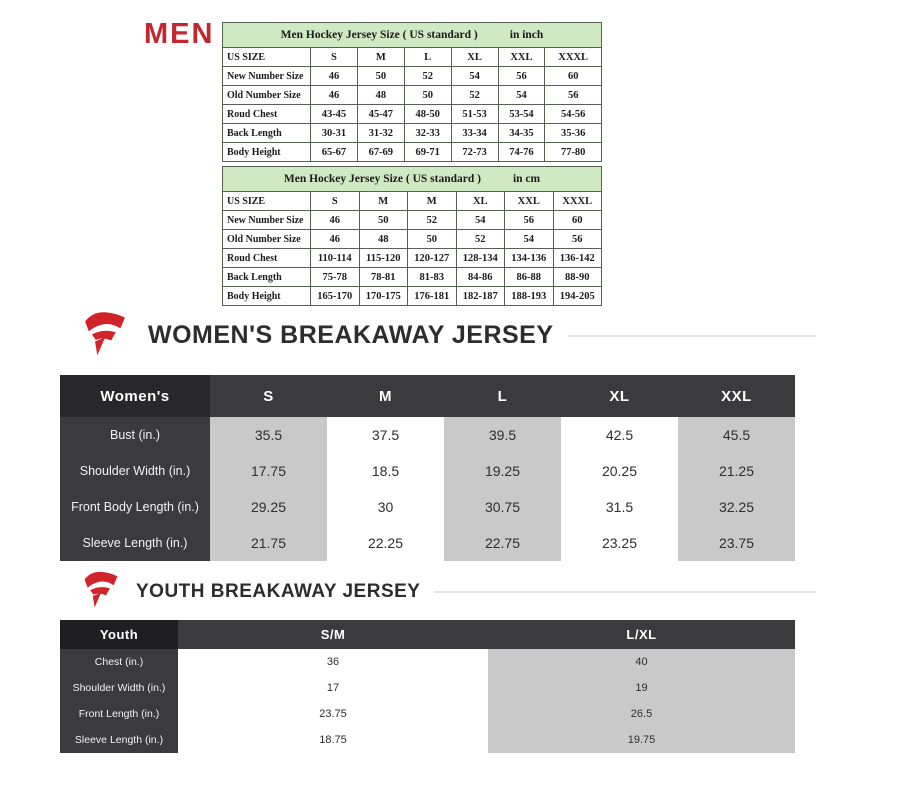 The height and width of the screenshot is (795, 899). I want to click on table-cell: 21.75, so click(268, 543).